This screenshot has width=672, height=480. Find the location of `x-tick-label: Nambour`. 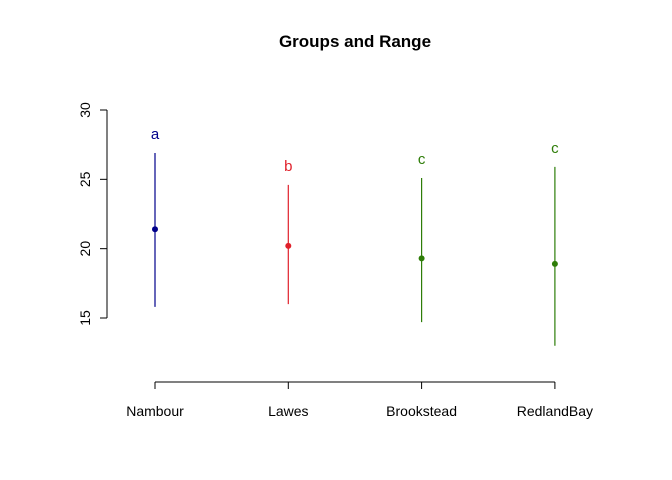

x-tick-label: Nambour is located at coordinates (155, 411).